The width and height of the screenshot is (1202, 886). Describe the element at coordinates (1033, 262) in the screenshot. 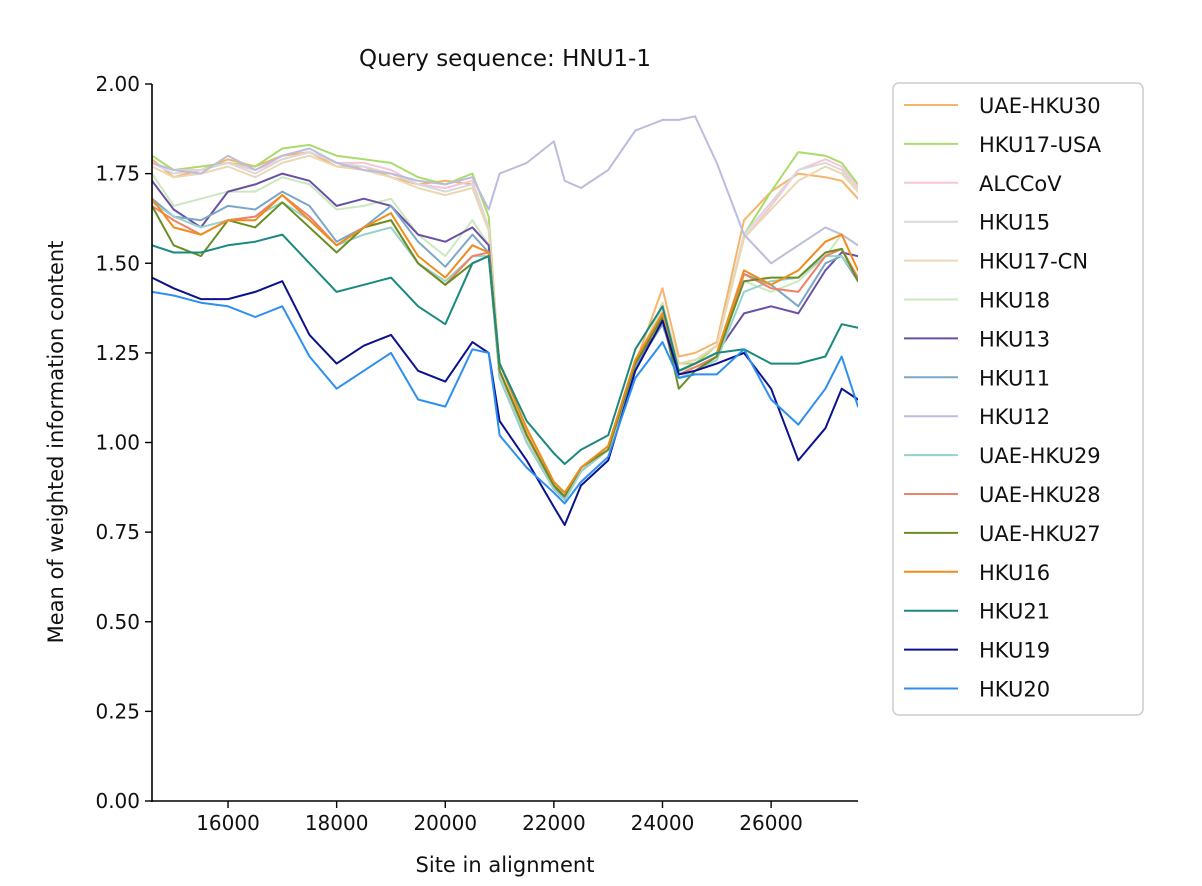

I see `legend-label: HKU17-CN` at that location.